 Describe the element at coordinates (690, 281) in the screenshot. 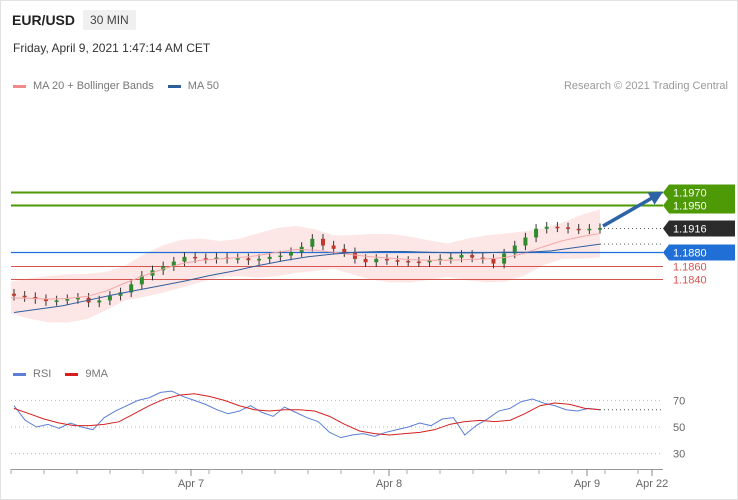

I see `level-label-1.1840: 1.1840` at that location.